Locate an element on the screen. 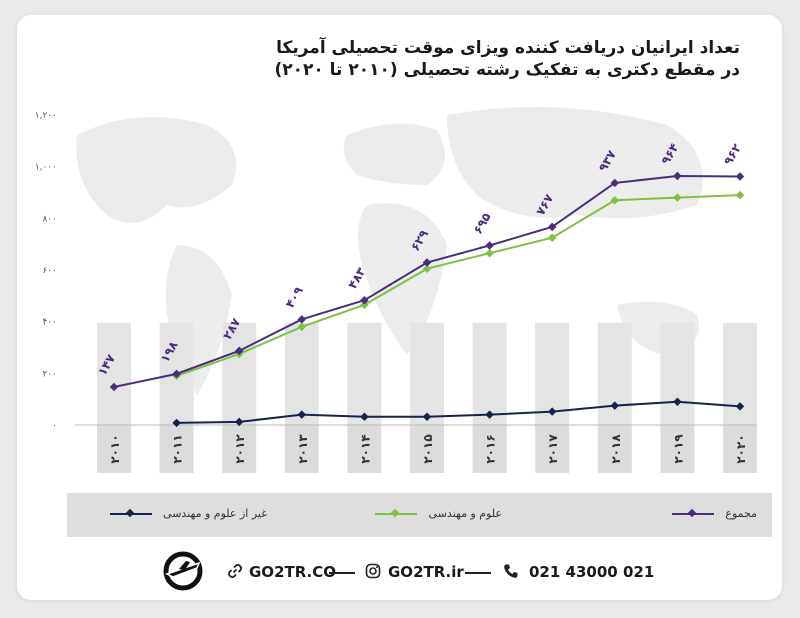 Image resolution: width=800 pixels, height=618 pixels. x-tick-label: ۲۰۱۸ is located at coordinates (616, 449).